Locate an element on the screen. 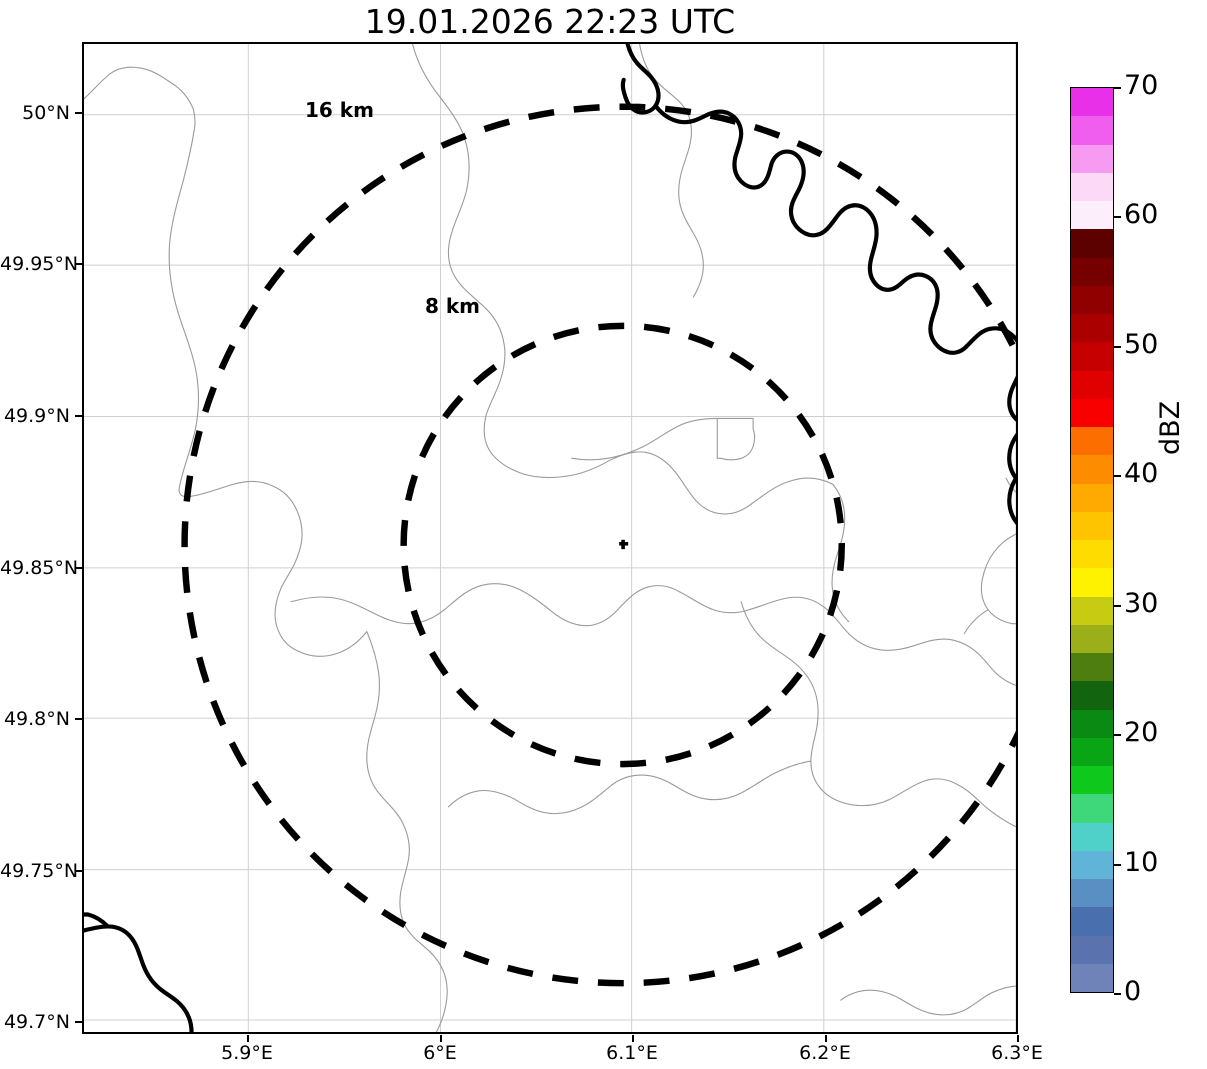 Image resolution: width=1207 pixels, height=1069 pixels. colorbar is located at coordinates (1092, 540).